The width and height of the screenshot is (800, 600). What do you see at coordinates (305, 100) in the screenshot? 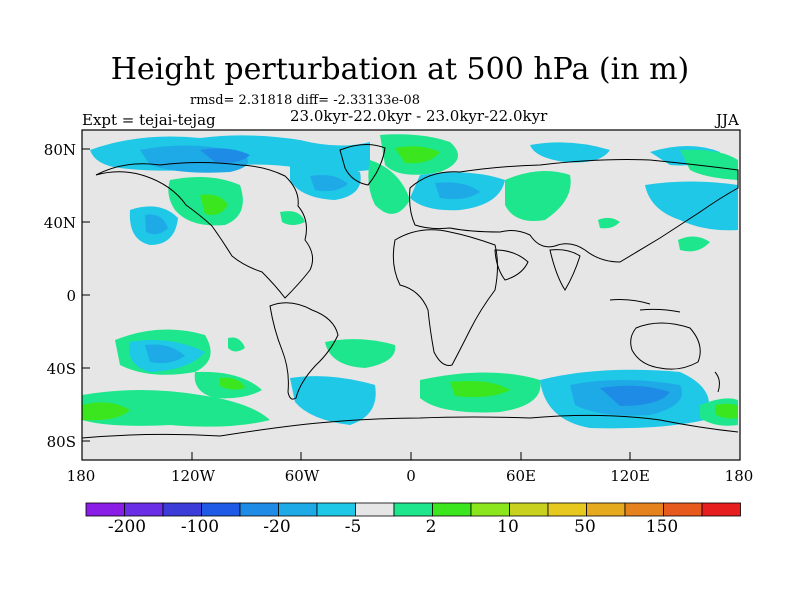
I see `stats-text: rmsd= 2.31818 diff= -2.33133e-08` at bounding box center [305, 100].